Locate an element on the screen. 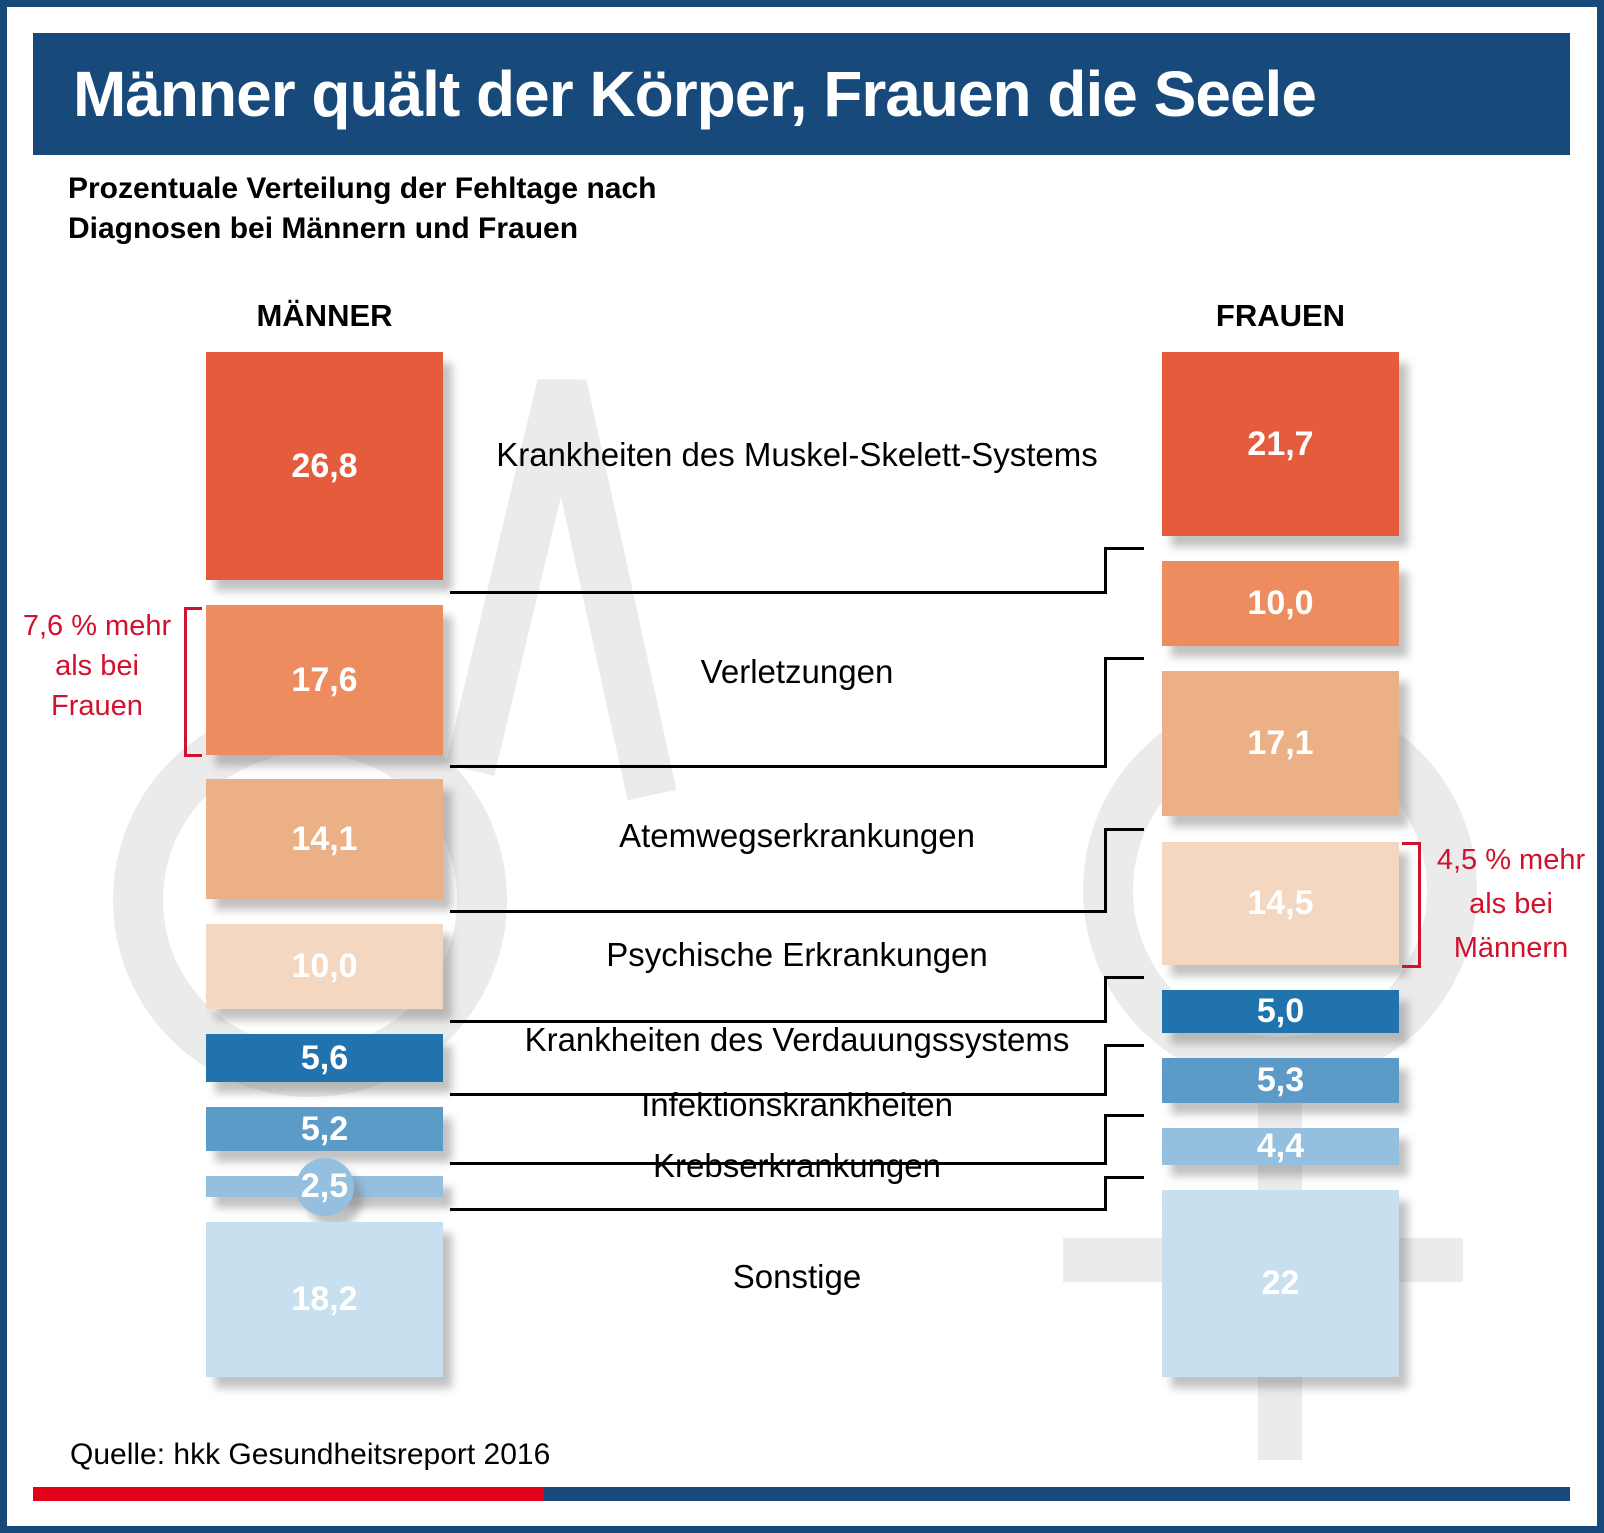 This screenshot has height=1533, width=1604. bar-women-2: 17,1 is located at coordinates (1280, 743).